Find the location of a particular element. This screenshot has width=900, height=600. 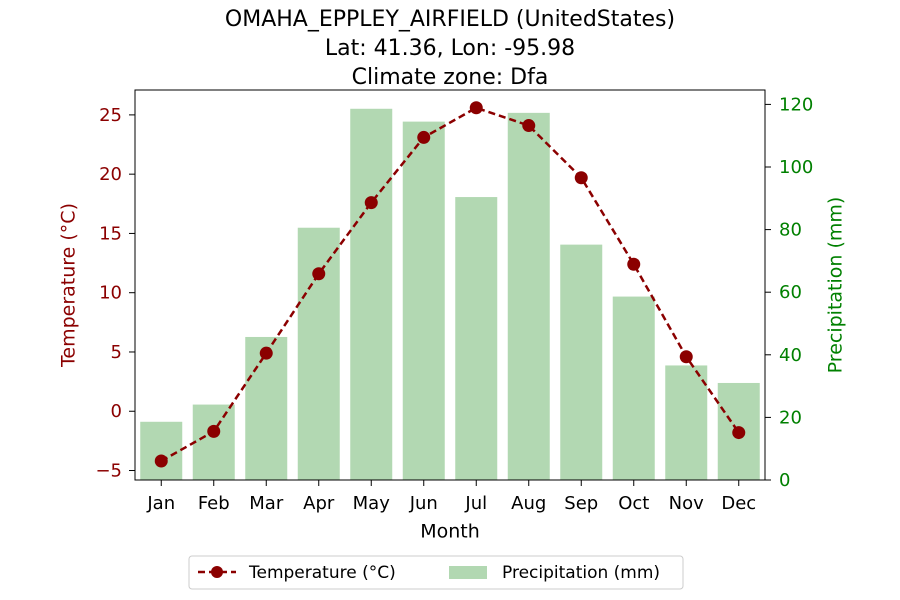

temperature-point-feb is located at coordinates (214, 431).